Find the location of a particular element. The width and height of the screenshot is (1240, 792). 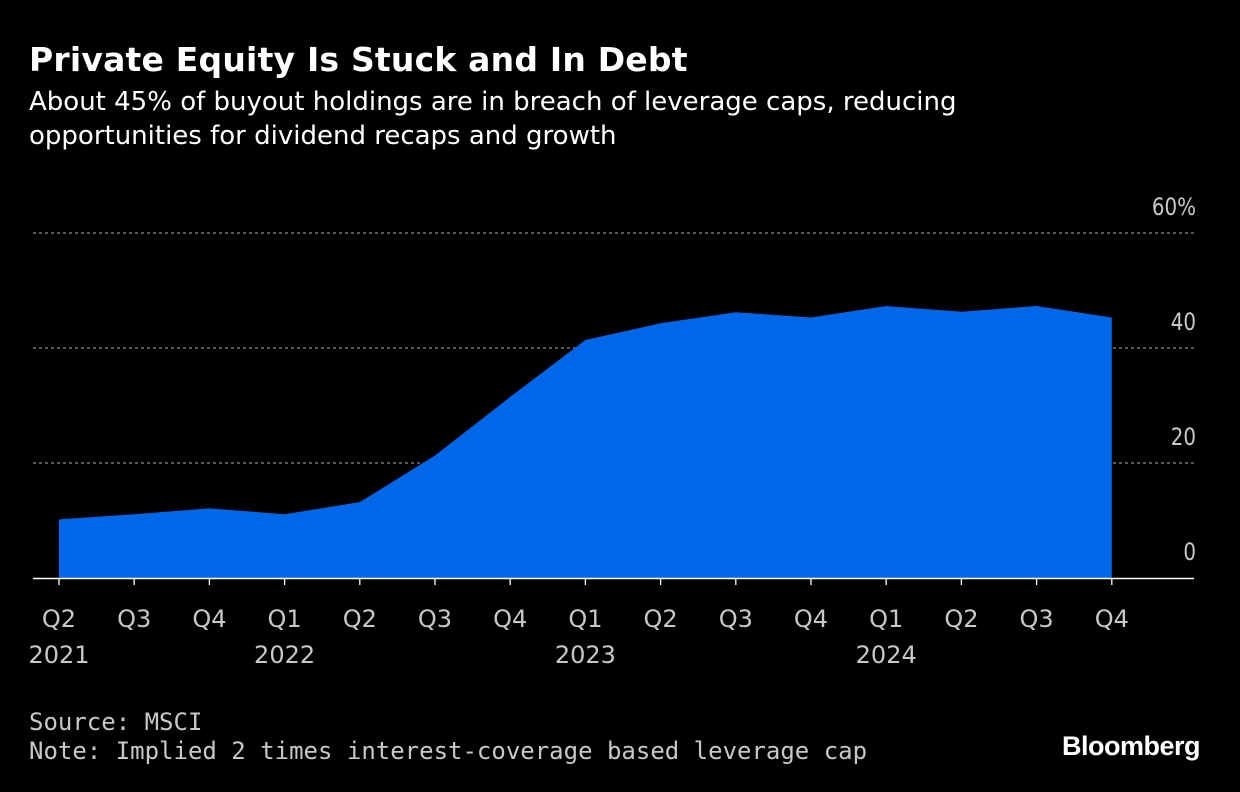

y-tick-label: 60% is located at coordinates (1174, 207).